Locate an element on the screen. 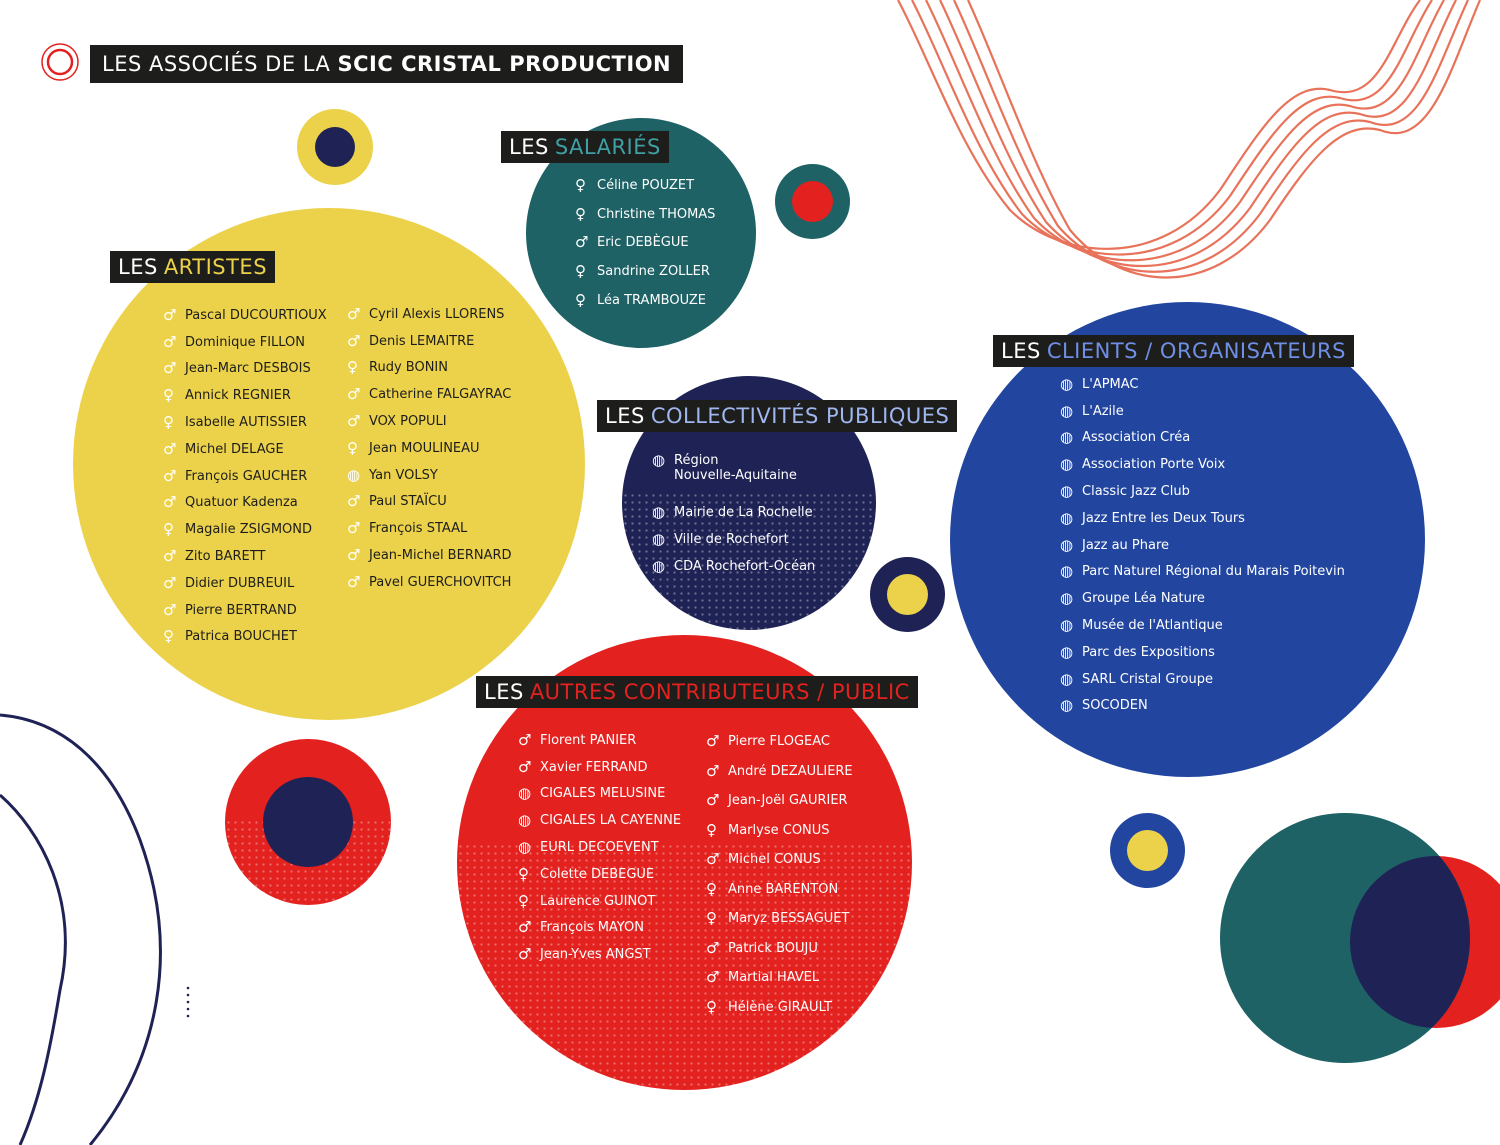 The height and width of the screenshot is (1145, 1500). list-item: ♀ Christine THOMAS is located at coordinates (645, 214).